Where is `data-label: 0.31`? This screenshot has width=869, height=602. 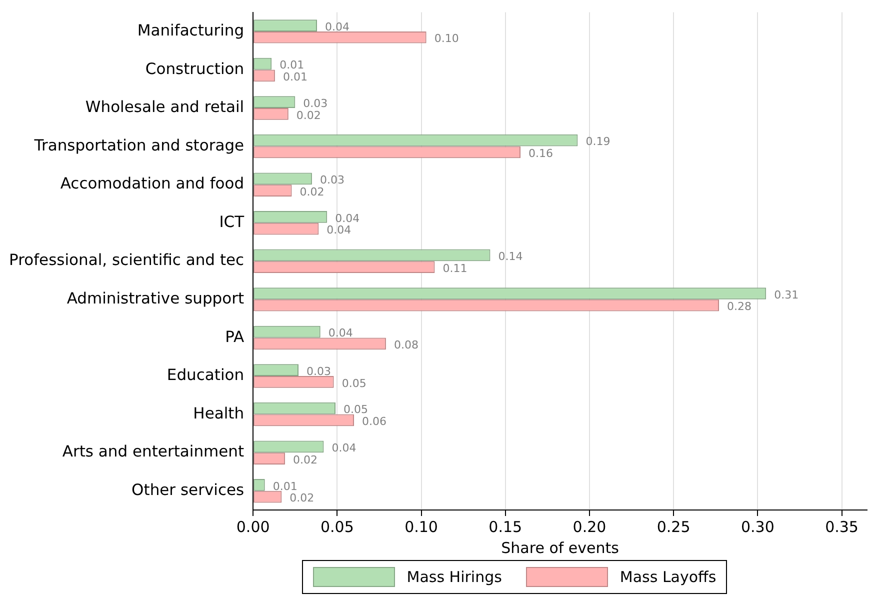
data-label: 0.31 is located at coordinates (786, 295).